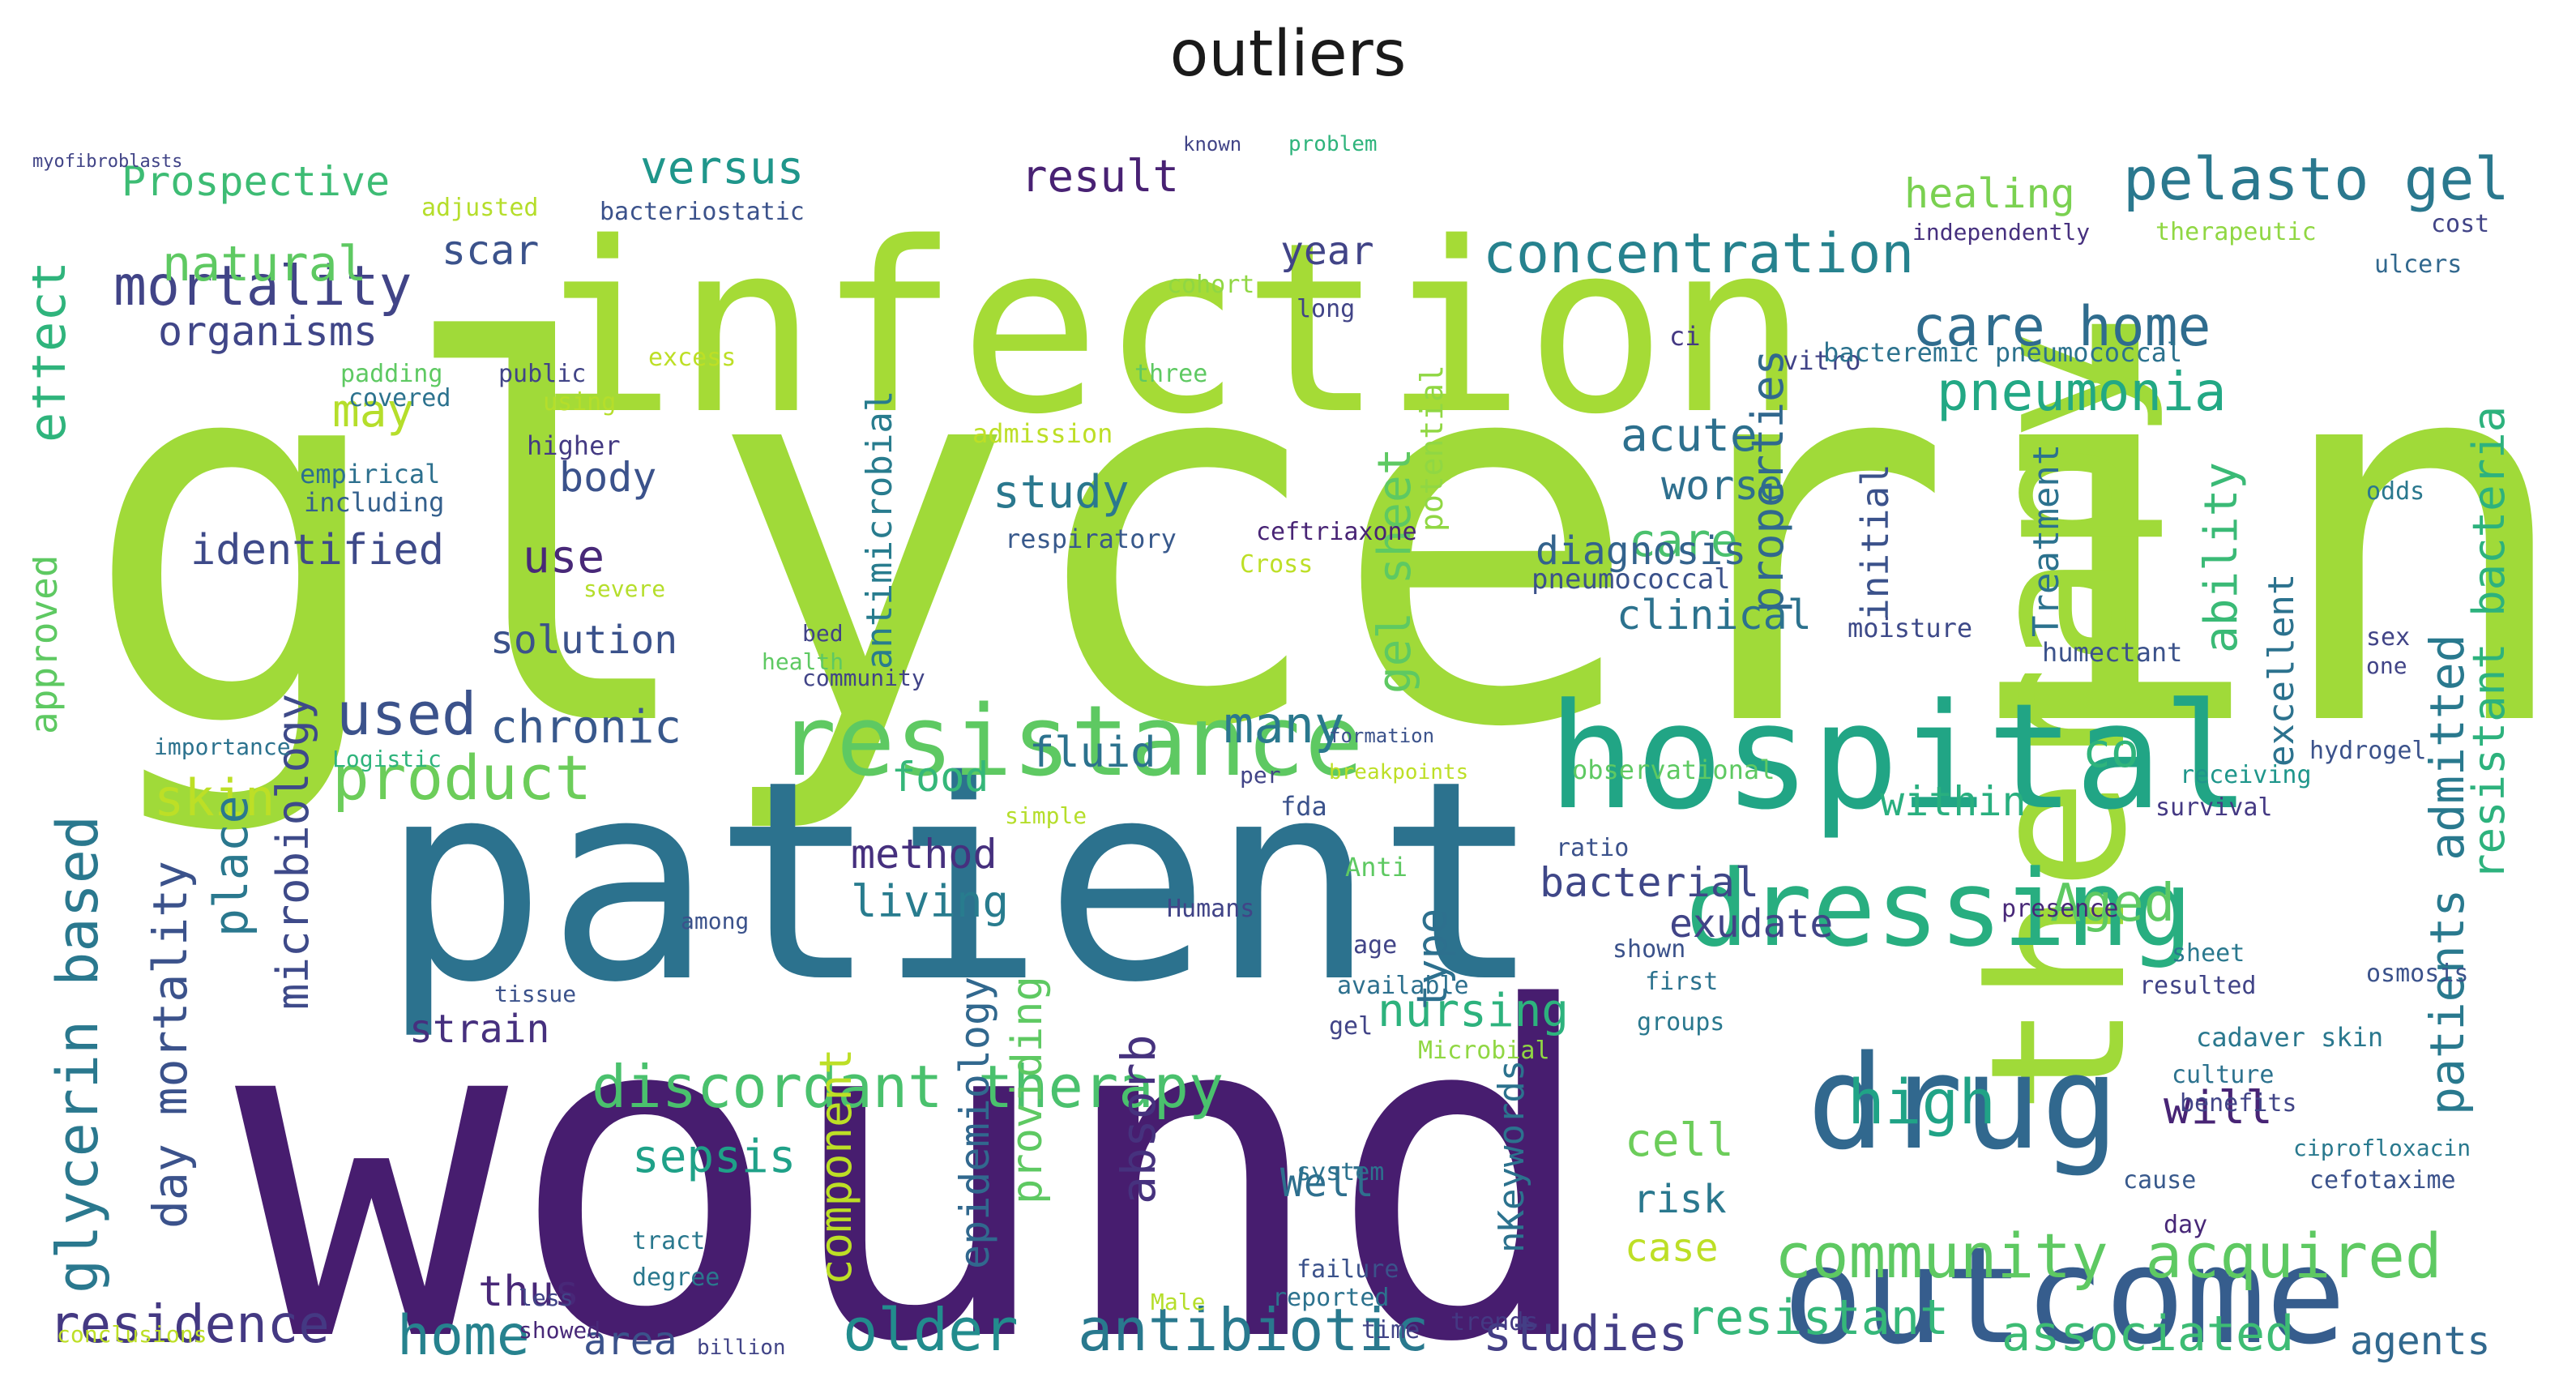  Describe the element at coordinates (2386, 665) in the screenshot. I see `word-one: one` at that location.